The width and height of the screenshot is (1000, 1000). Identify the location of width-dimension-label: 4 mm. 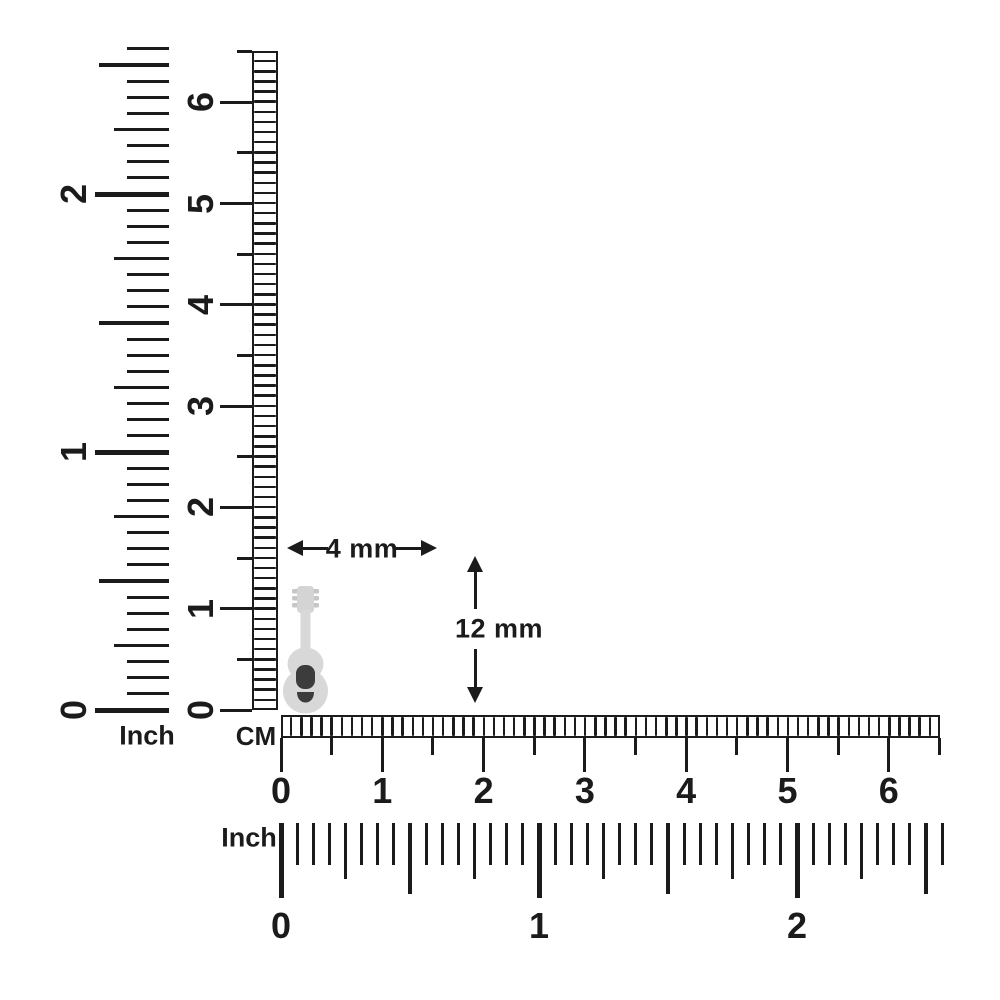
(362, 548).